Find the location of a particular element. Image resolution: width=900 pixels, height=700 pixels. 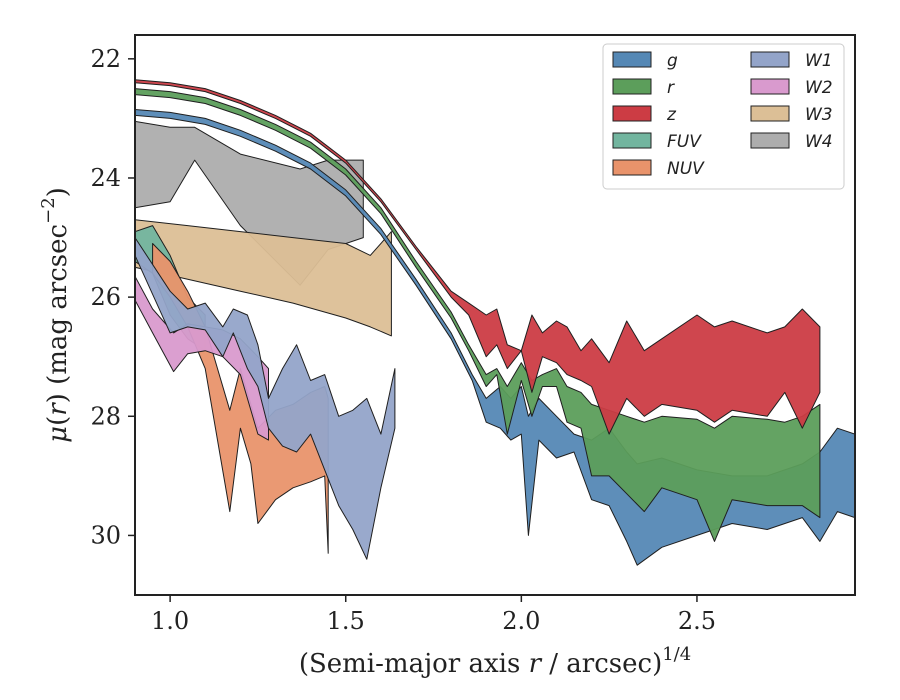

y-axis-label-end: ) is located at coordinates (58, 192).